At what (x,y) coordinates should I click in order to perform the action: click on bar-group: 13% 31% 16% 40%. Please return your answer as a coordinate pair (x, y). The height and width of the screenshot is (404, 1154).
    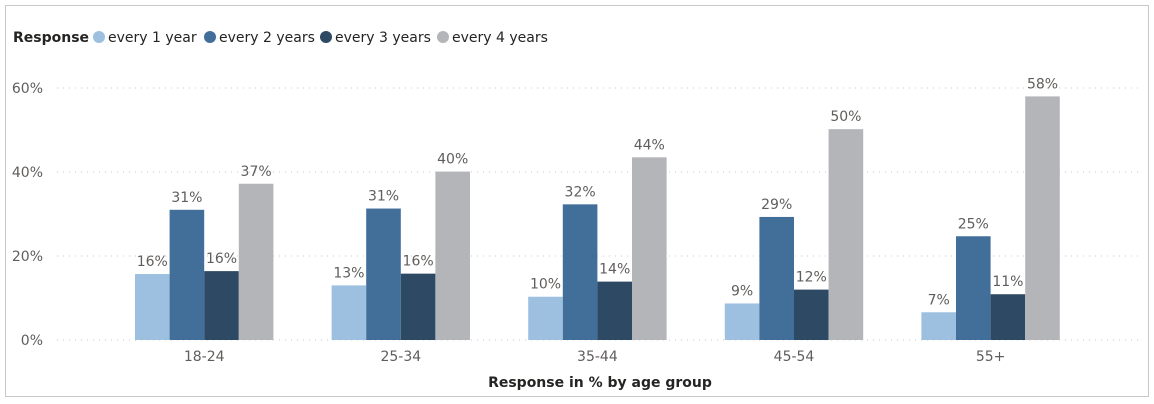
    Looking at the image, I should click on (400, 246).